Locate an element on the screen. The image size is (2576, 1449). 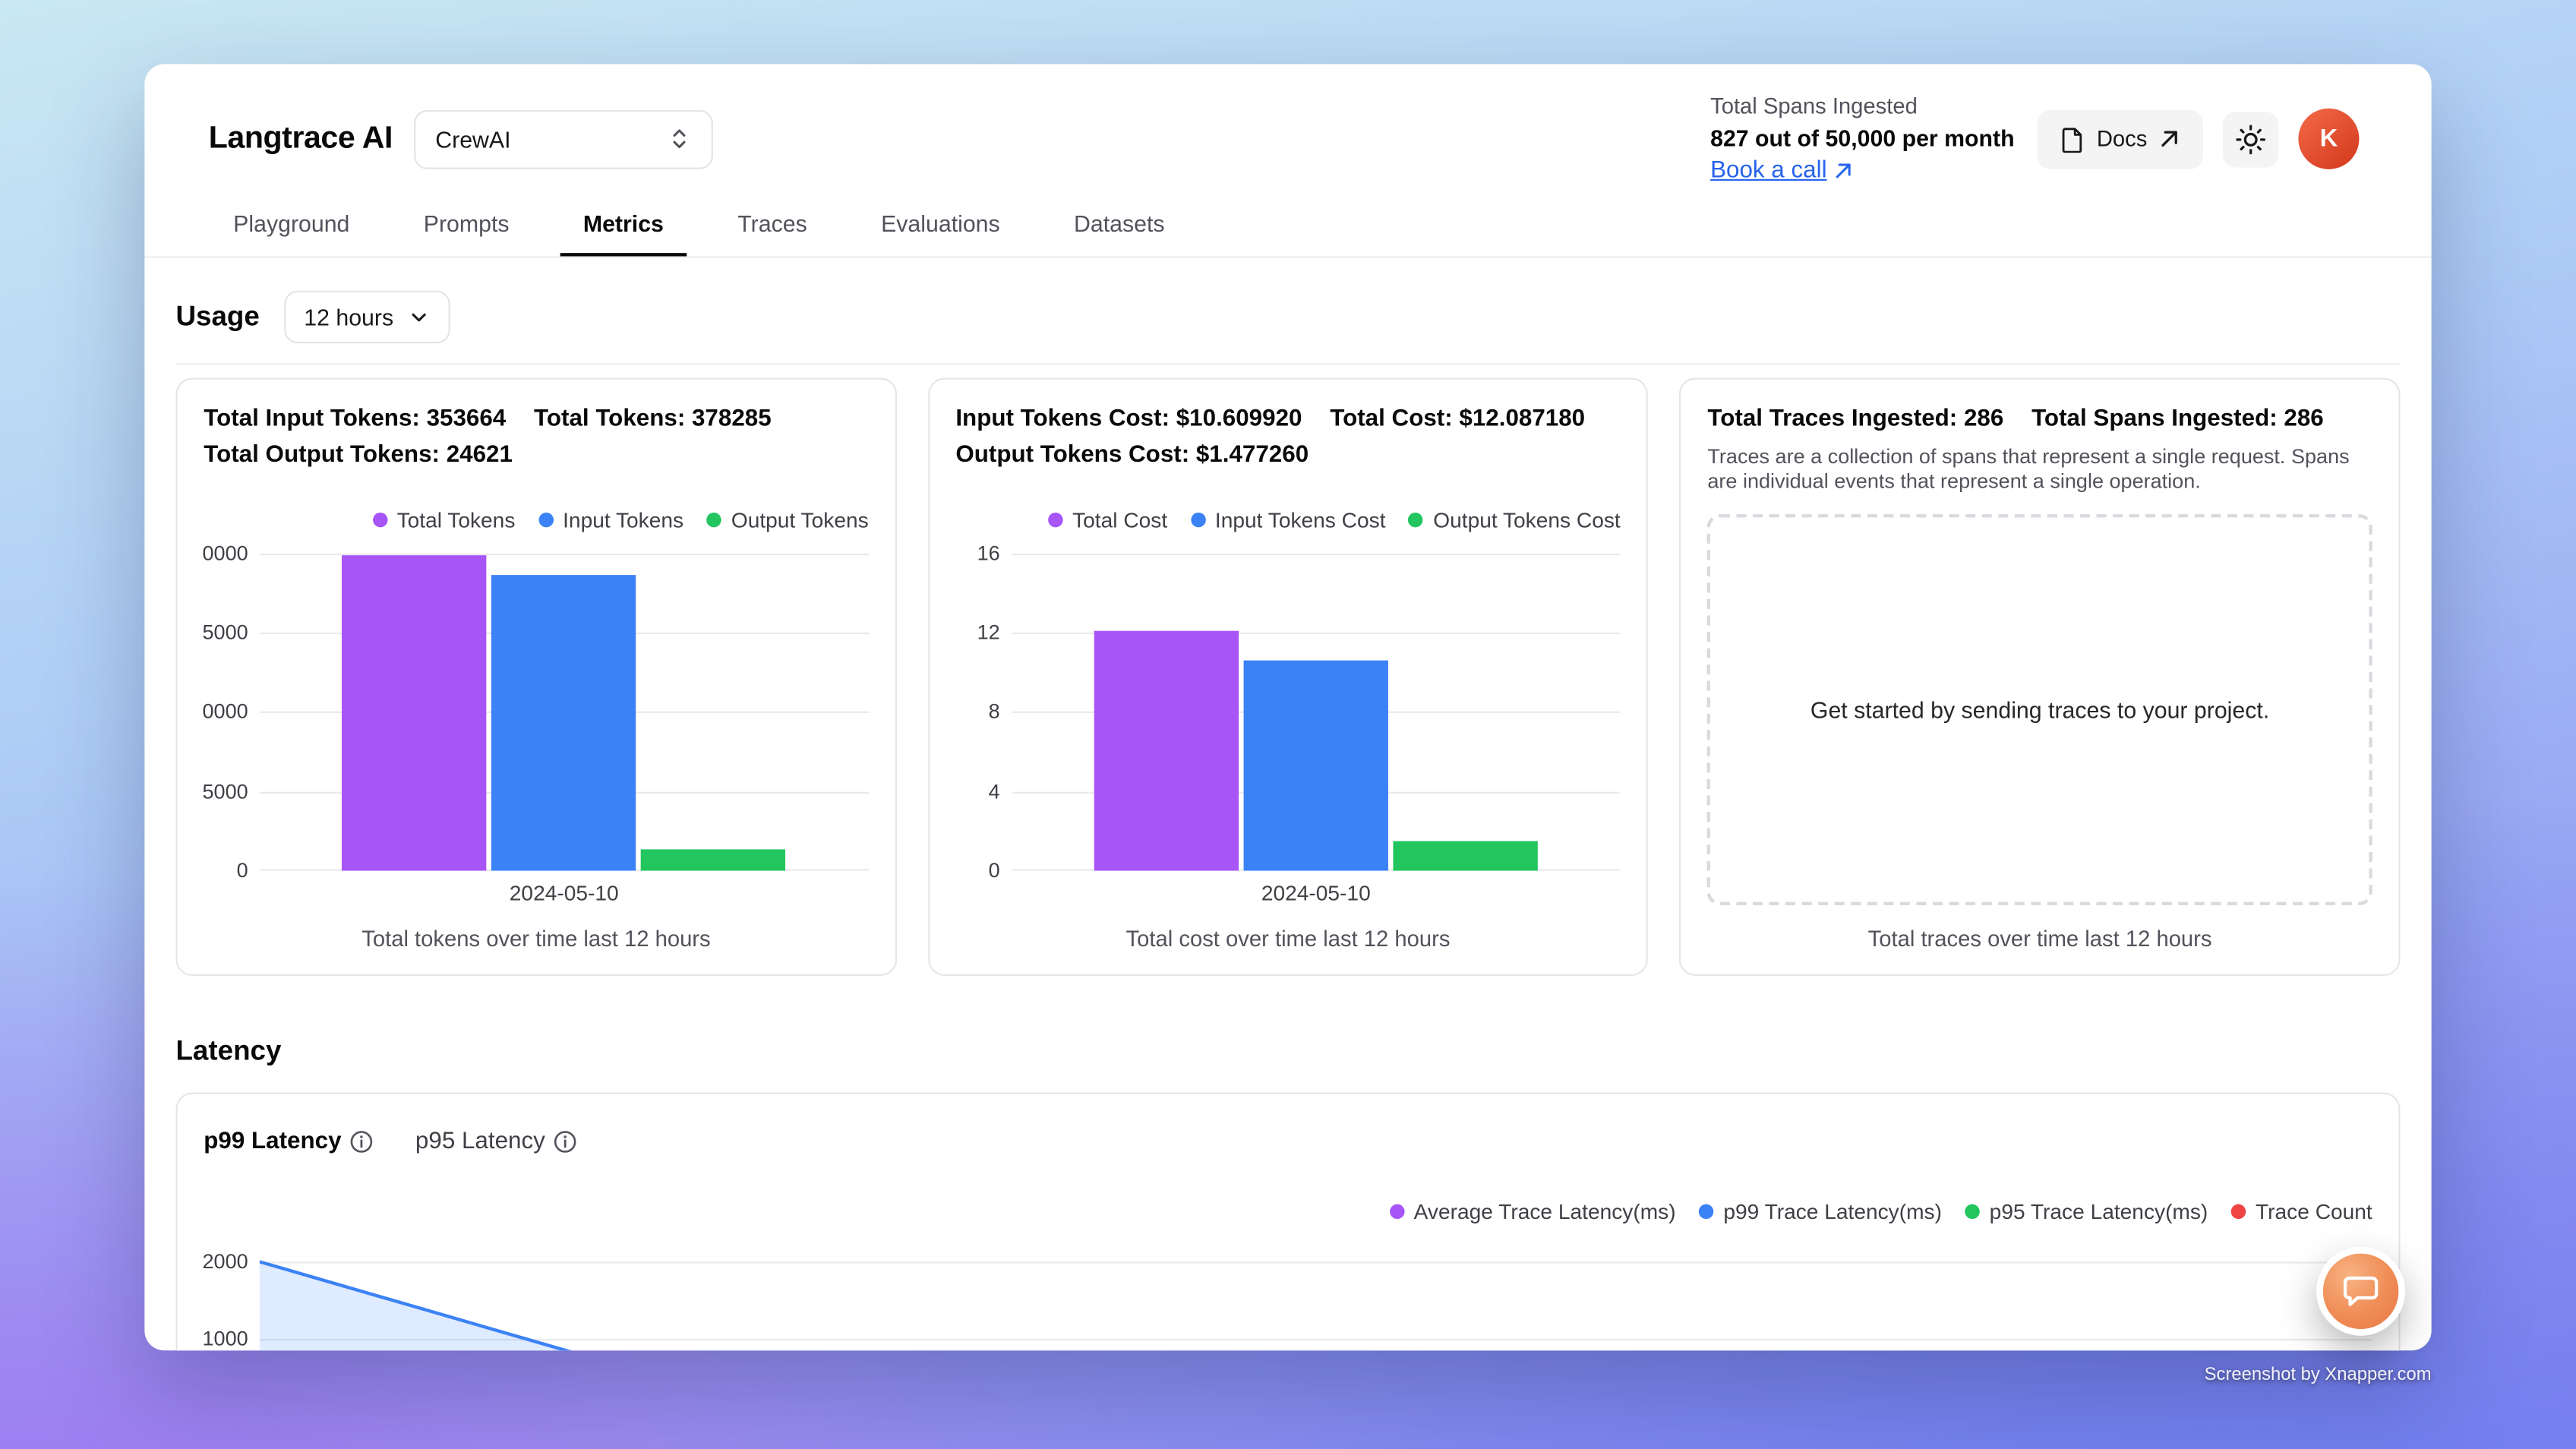
legend-label: Total Cost is located at coordinates (1120, 519).